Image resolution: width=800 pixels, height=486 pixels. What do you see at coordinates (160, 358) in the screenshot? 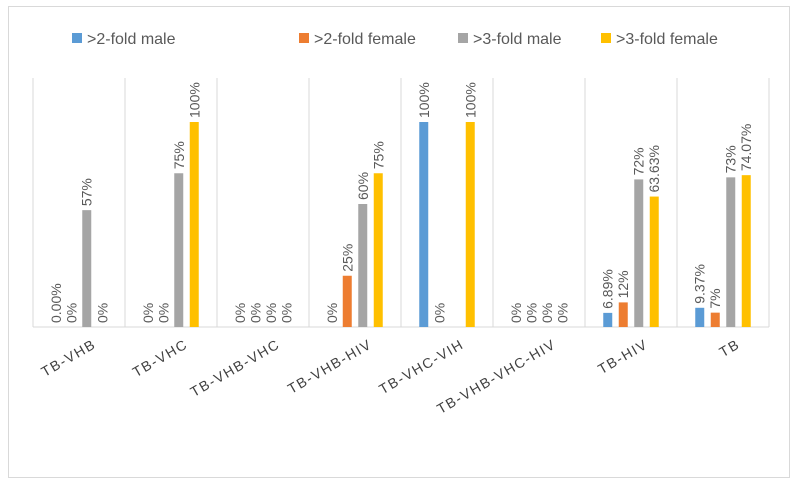
I see `category-label: TB-VHC` at bounding box center [160, 358].